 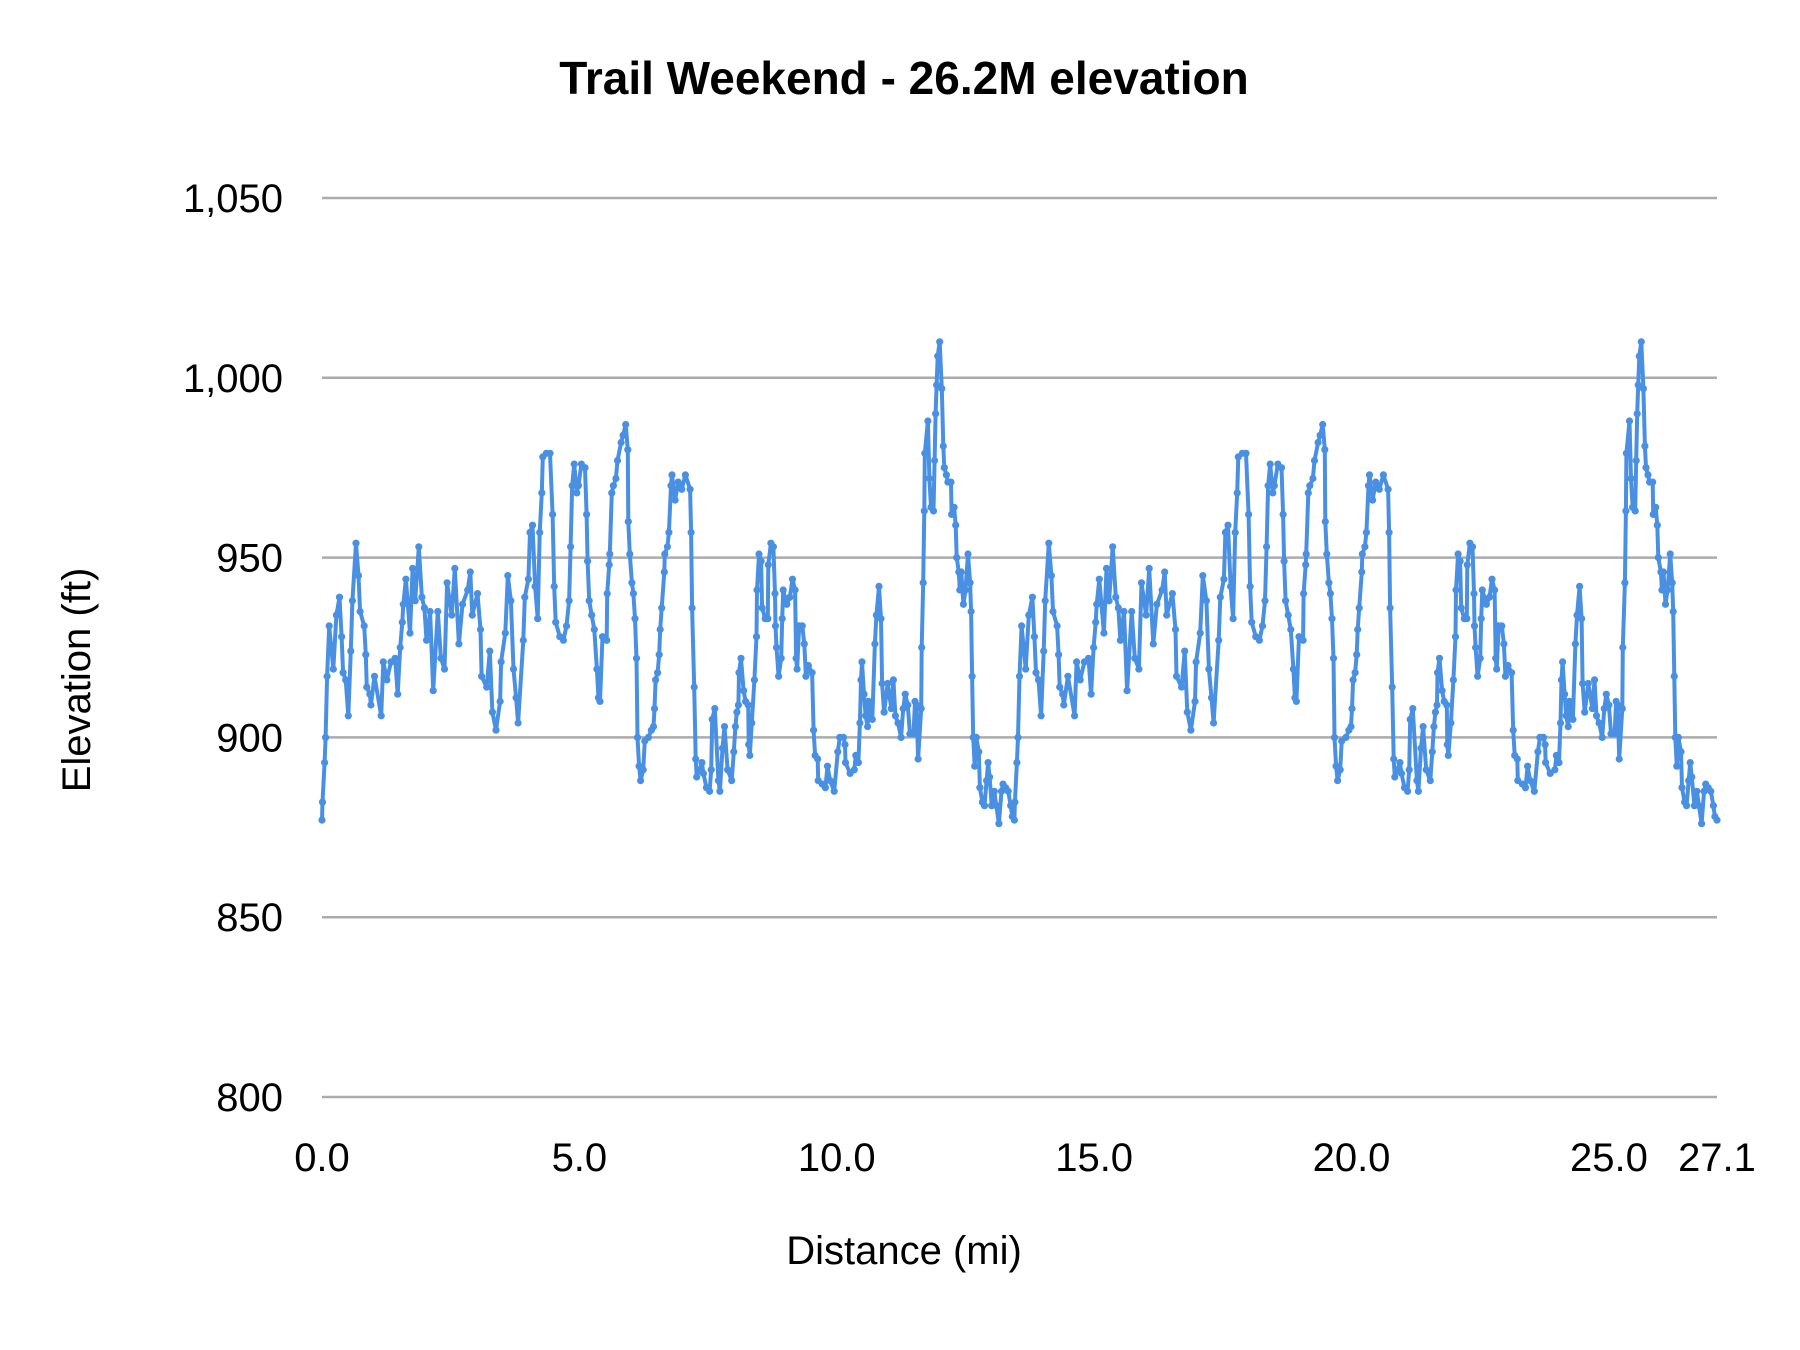 What do you see at coordinates (249, 559) in the screenshot?
I see `y-tick-label: 950` at bounding box center [249, 559].